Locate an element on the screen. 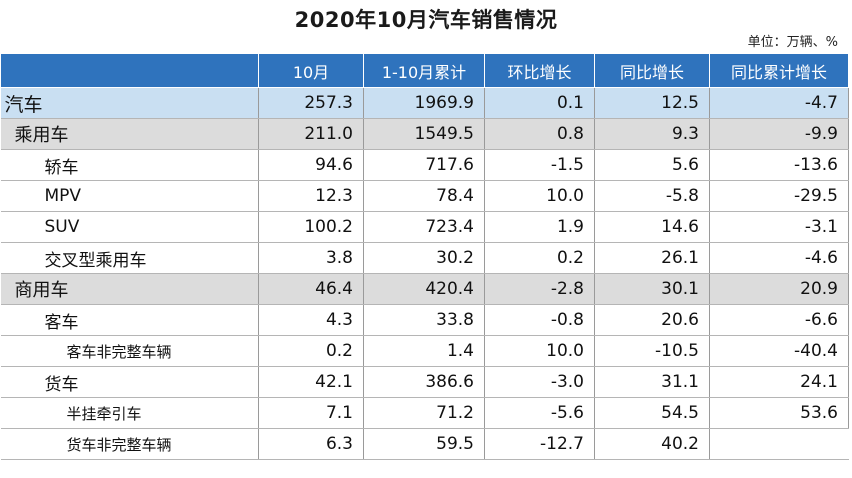 The width and height of the screenshot is (852, 478). mom-cell: 0.1 is located at coordinates (539, 103).